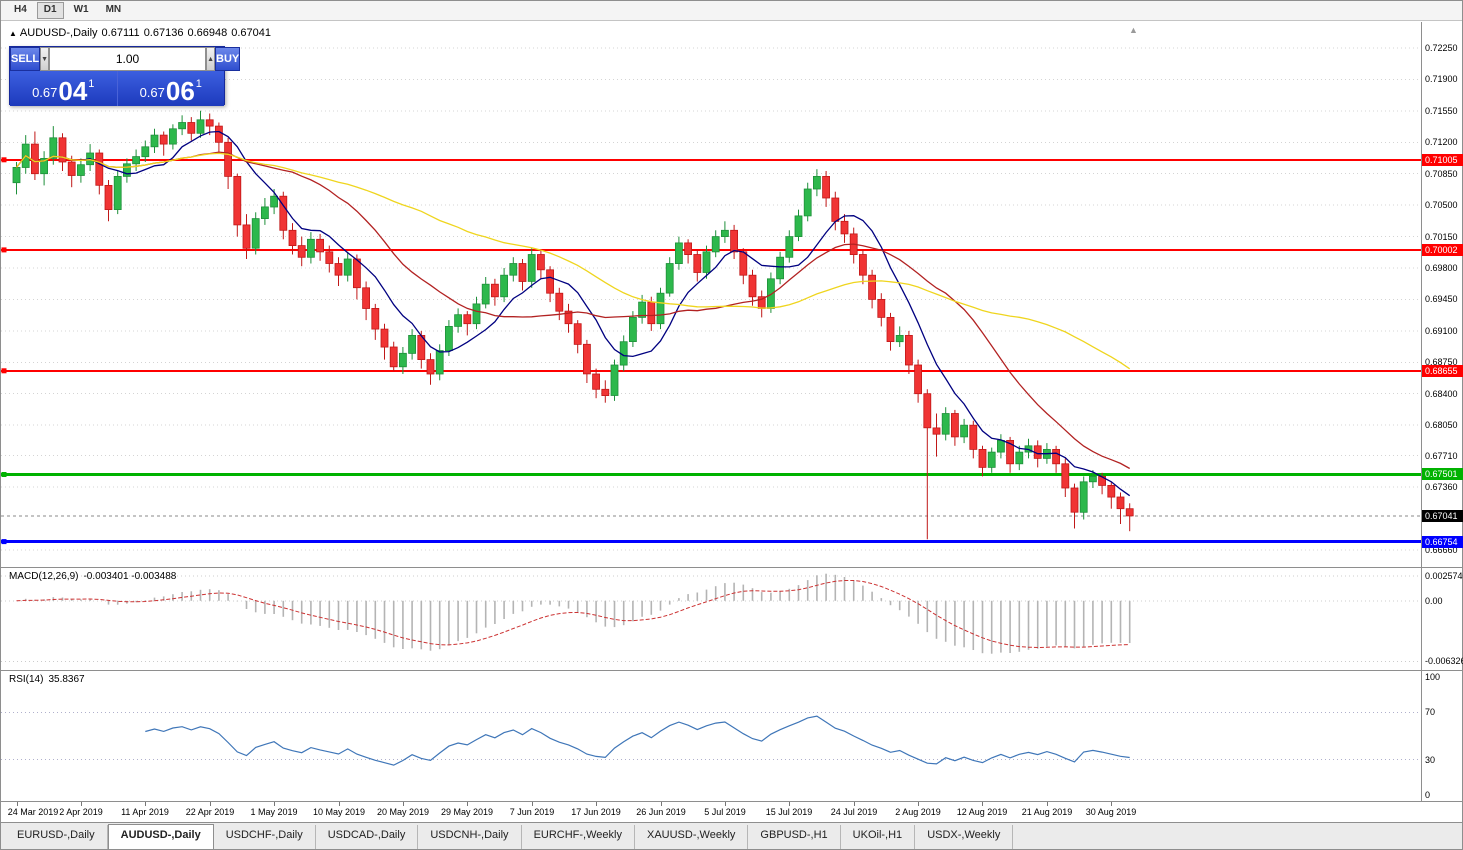 This screenshot has width=1463, height=850. I want to click on timeframe-button-w1: W1, so click(81, 9).